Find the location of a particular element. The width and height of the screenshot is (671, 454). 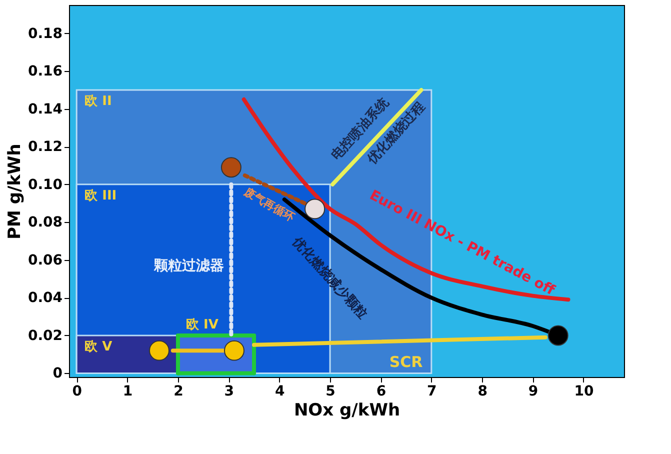

y-tick-label: 0.02 is located at coordinates (45, 336).